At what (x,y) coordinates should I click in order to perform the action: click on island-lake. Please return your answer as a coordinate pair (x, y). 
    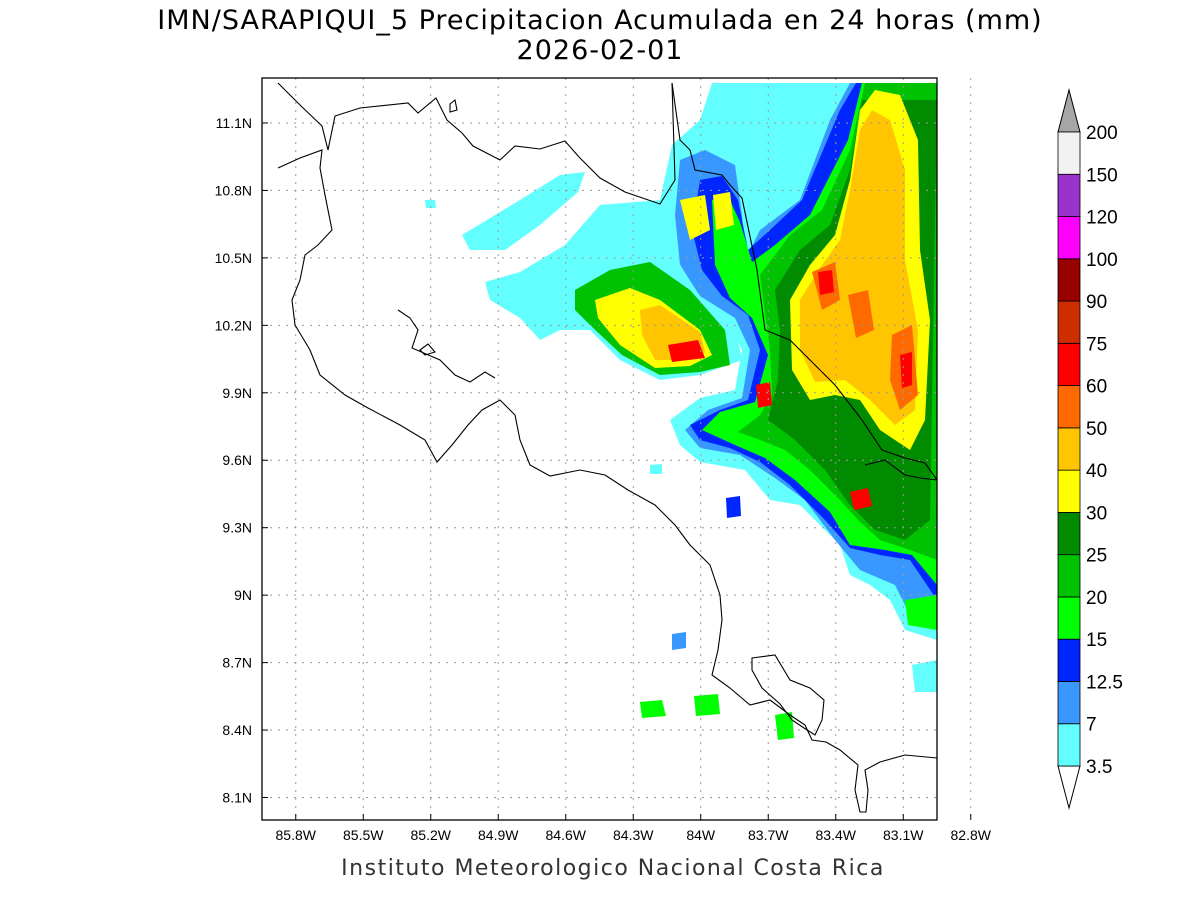
    Looking at the image, I should click on (453, 106).